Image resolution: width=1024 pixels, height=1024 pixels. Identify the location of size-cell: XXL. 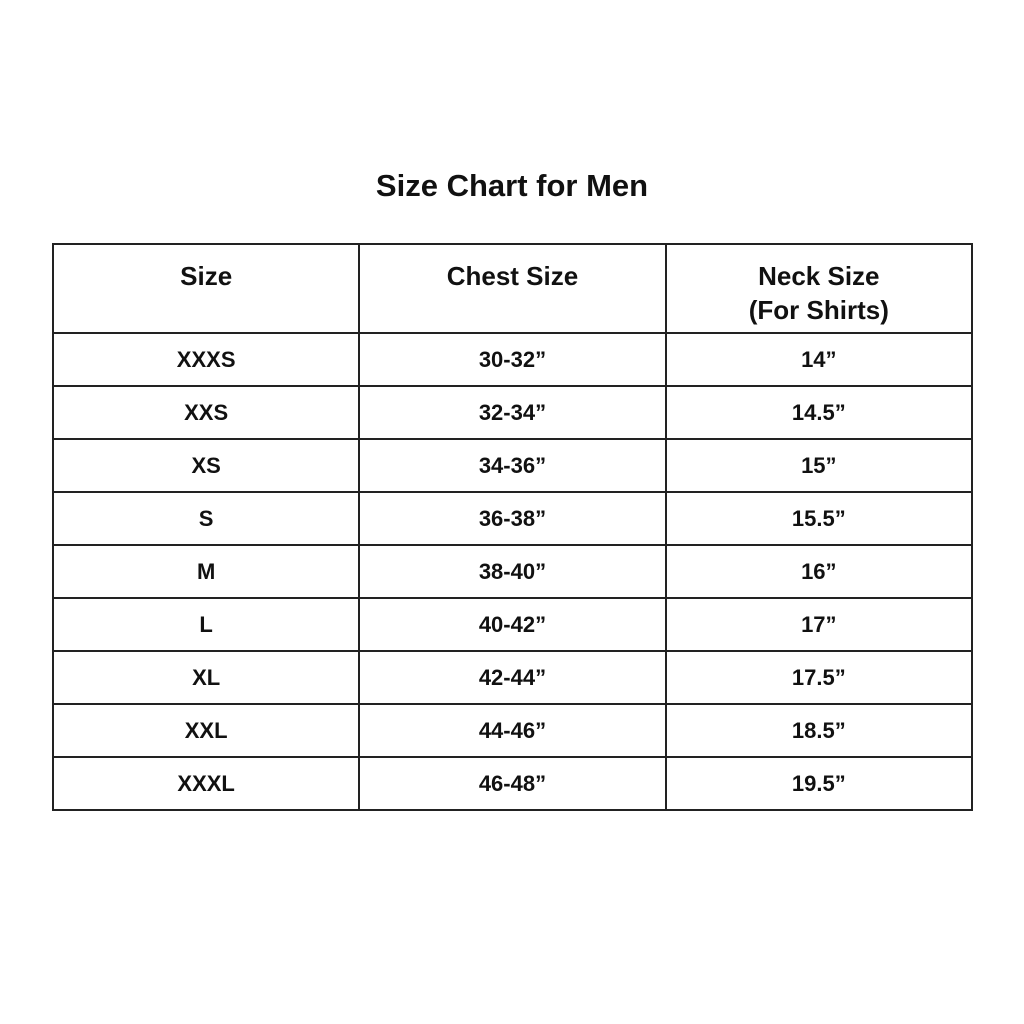
(206, 730).